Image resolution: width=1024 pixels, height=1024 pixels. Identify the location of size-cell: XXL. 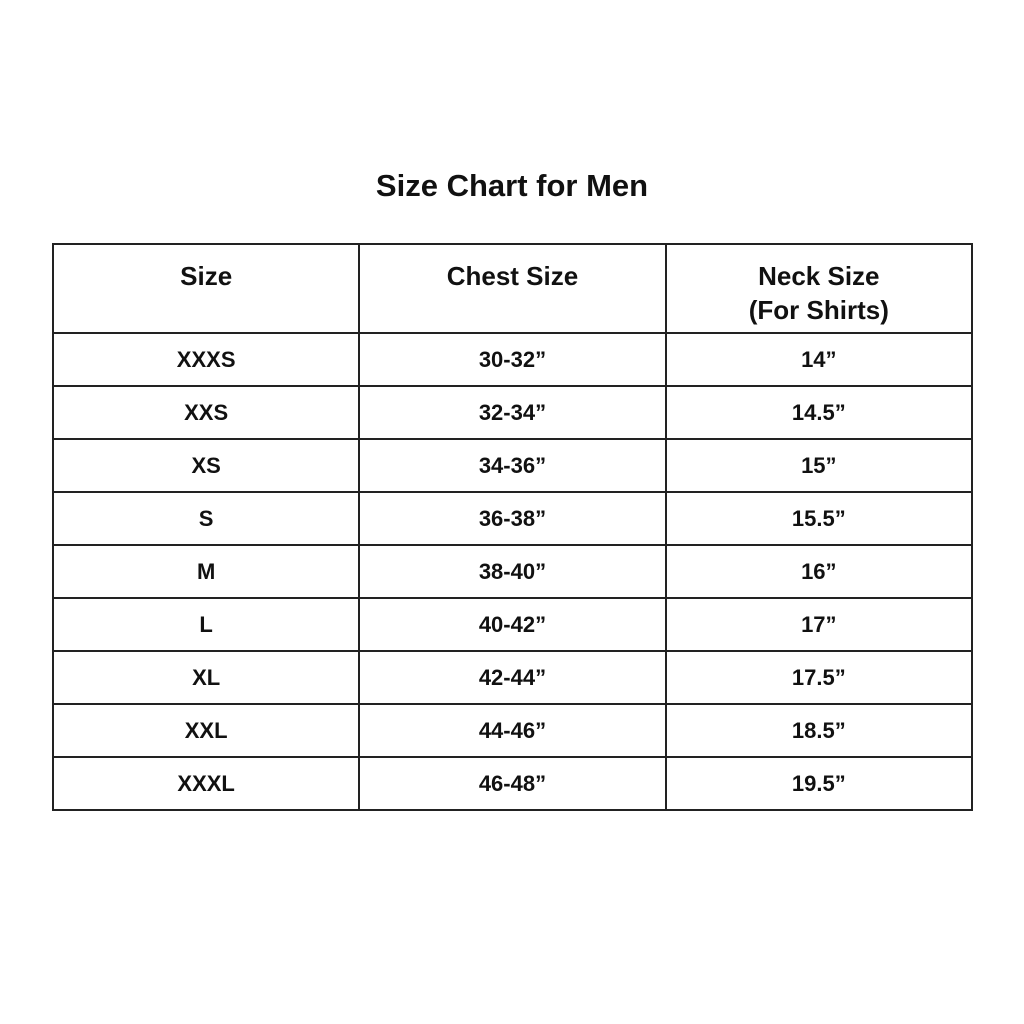
(206, 730).